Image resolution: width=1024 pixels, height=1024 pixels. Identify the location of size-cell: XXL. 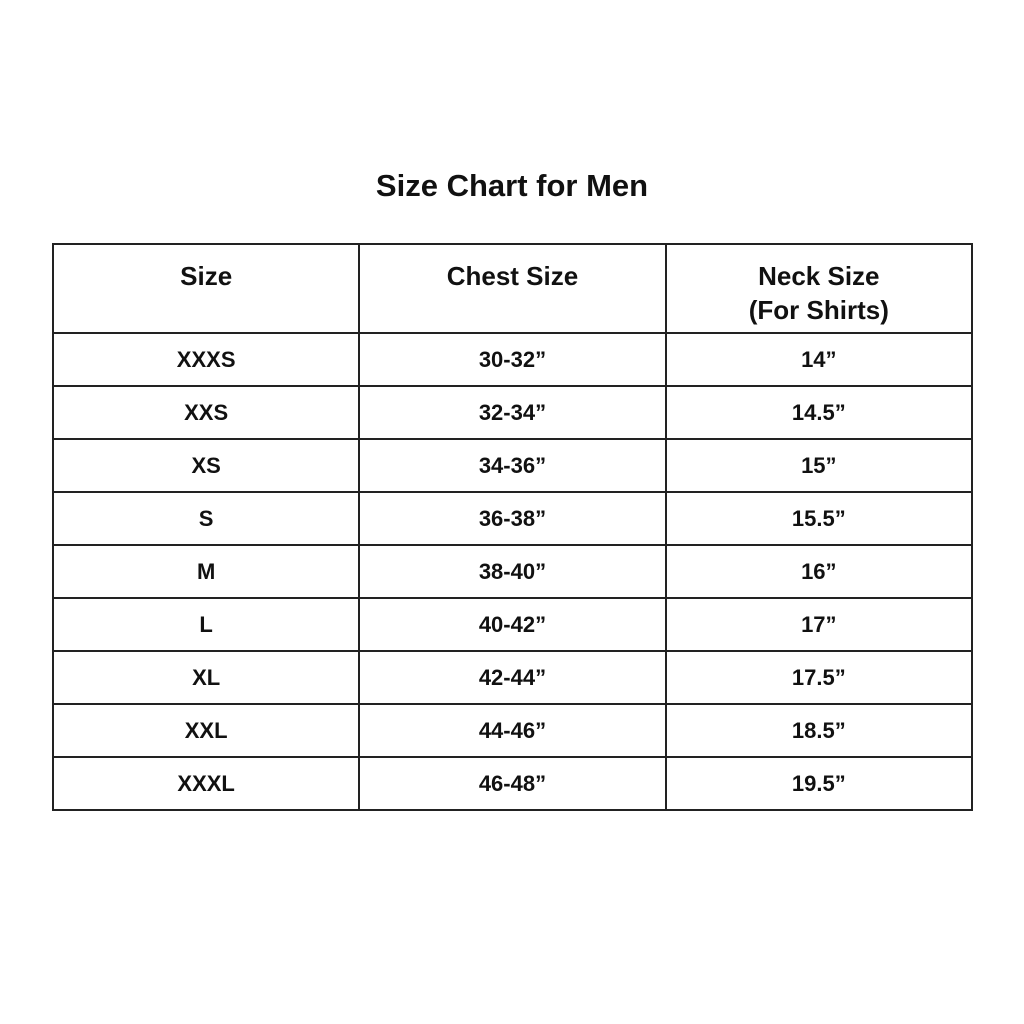
(206, 730).